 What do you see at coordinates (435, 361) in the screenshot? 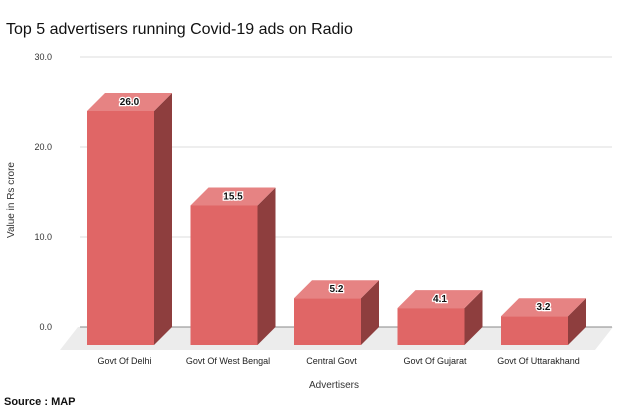
I see `x-tick-label: Govt Of Gujarat` at bounding box center [435, 361].